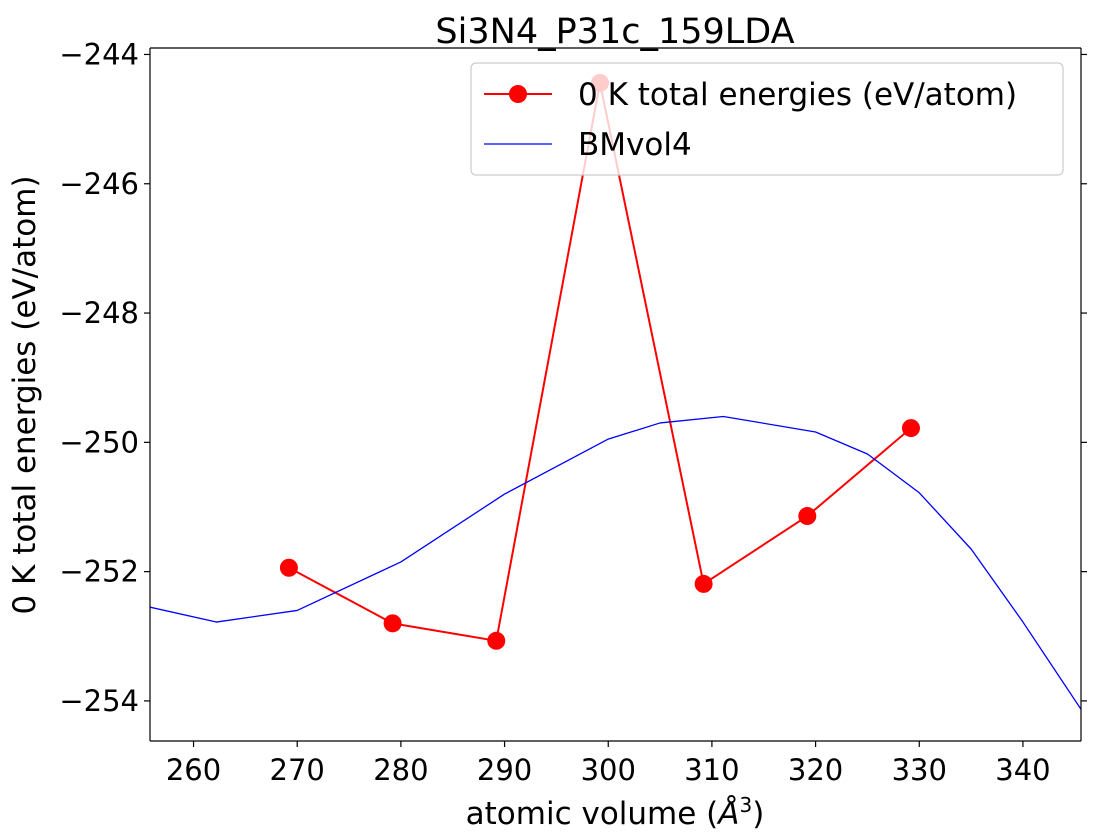  Describe the element at coordinates (614, 32) in the screenshot. I see `chart-title: Si3N4_P31c_159LDA` at that location.